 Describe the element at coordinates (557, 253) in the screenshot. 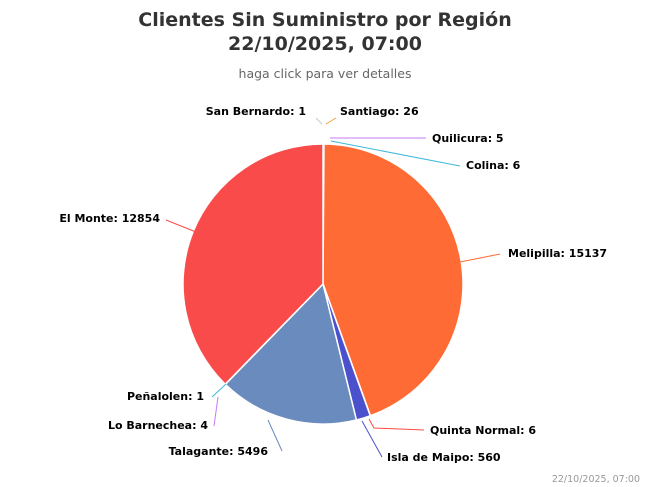

I see `data-label-melipilla: Melipilla: 15137` at that location.